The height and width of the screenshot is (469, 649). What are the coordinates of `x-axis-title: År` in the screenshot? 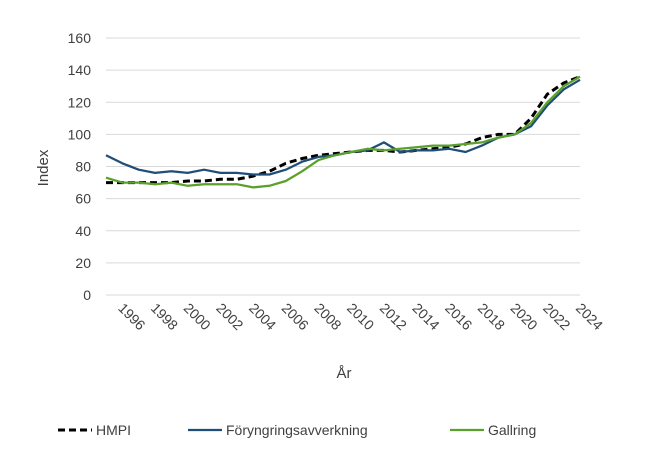 It's located at (344, 373).